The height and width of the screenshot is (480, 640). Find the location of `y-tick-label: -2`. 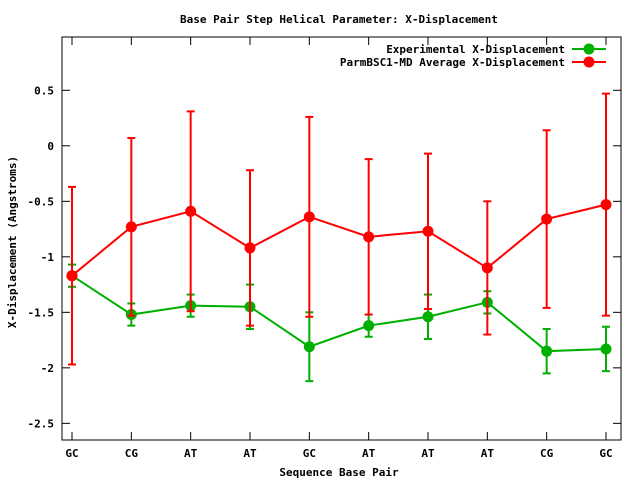

y-tick-label: -2 is located at coordinates (47, 368).